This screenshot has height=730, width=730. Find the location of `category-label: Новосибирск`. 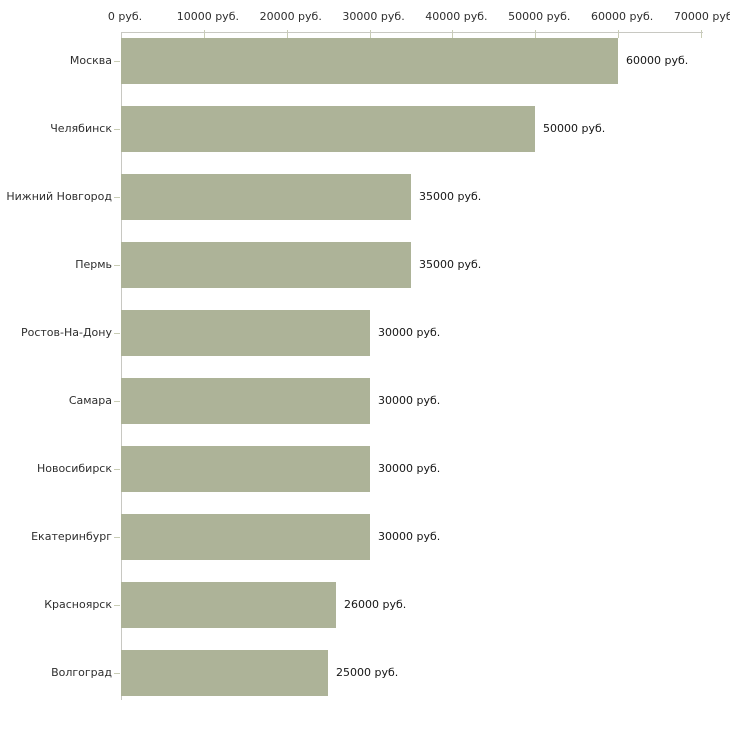

category-label: Новосибирск is located at coordinates (74, 468).